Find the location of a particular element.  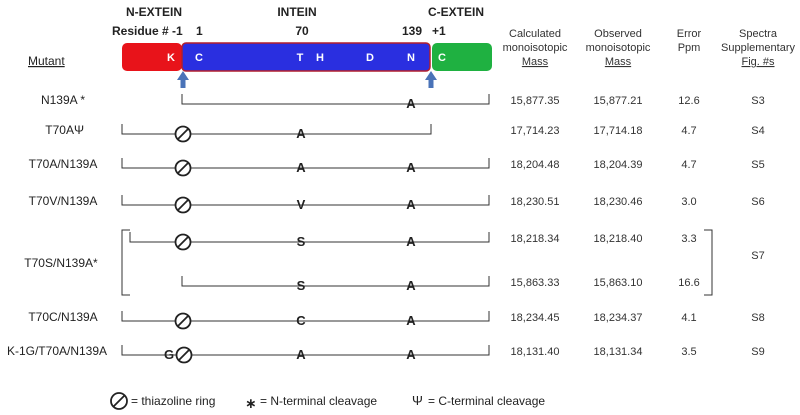

c-cleavage-arrow-icon is located at coordinates (431, 79).